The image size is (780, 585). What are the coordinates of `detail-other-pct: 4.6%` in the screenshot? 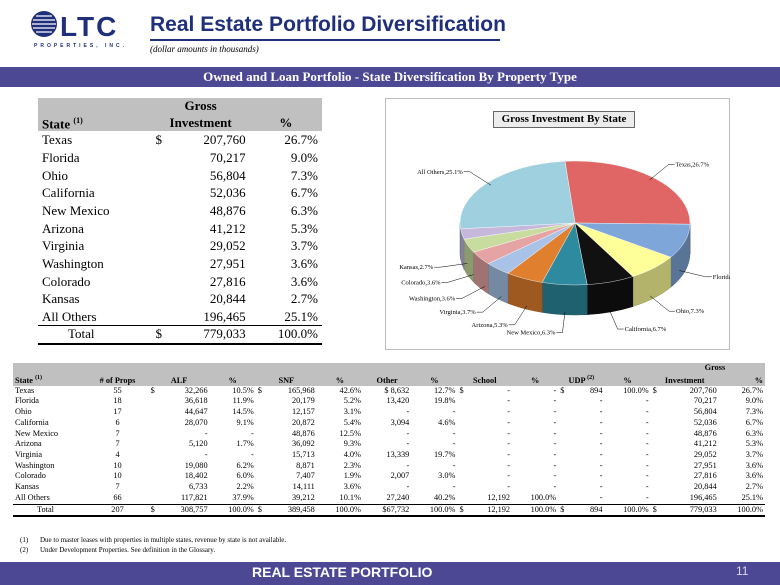 It's located at (447, 422).